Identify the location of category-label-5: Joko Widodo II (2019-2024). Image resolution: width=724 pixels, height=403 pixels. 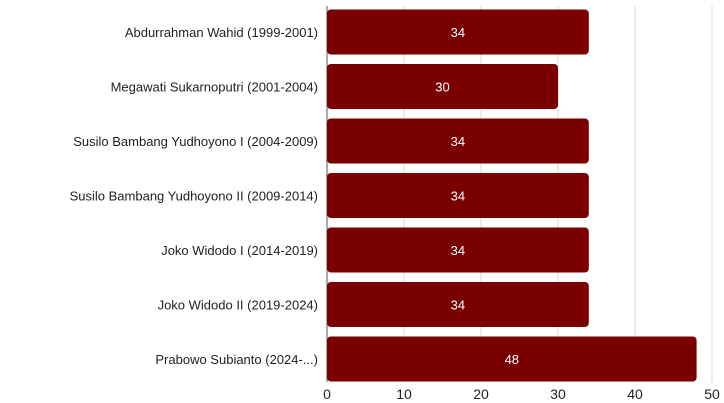
(238, 305).